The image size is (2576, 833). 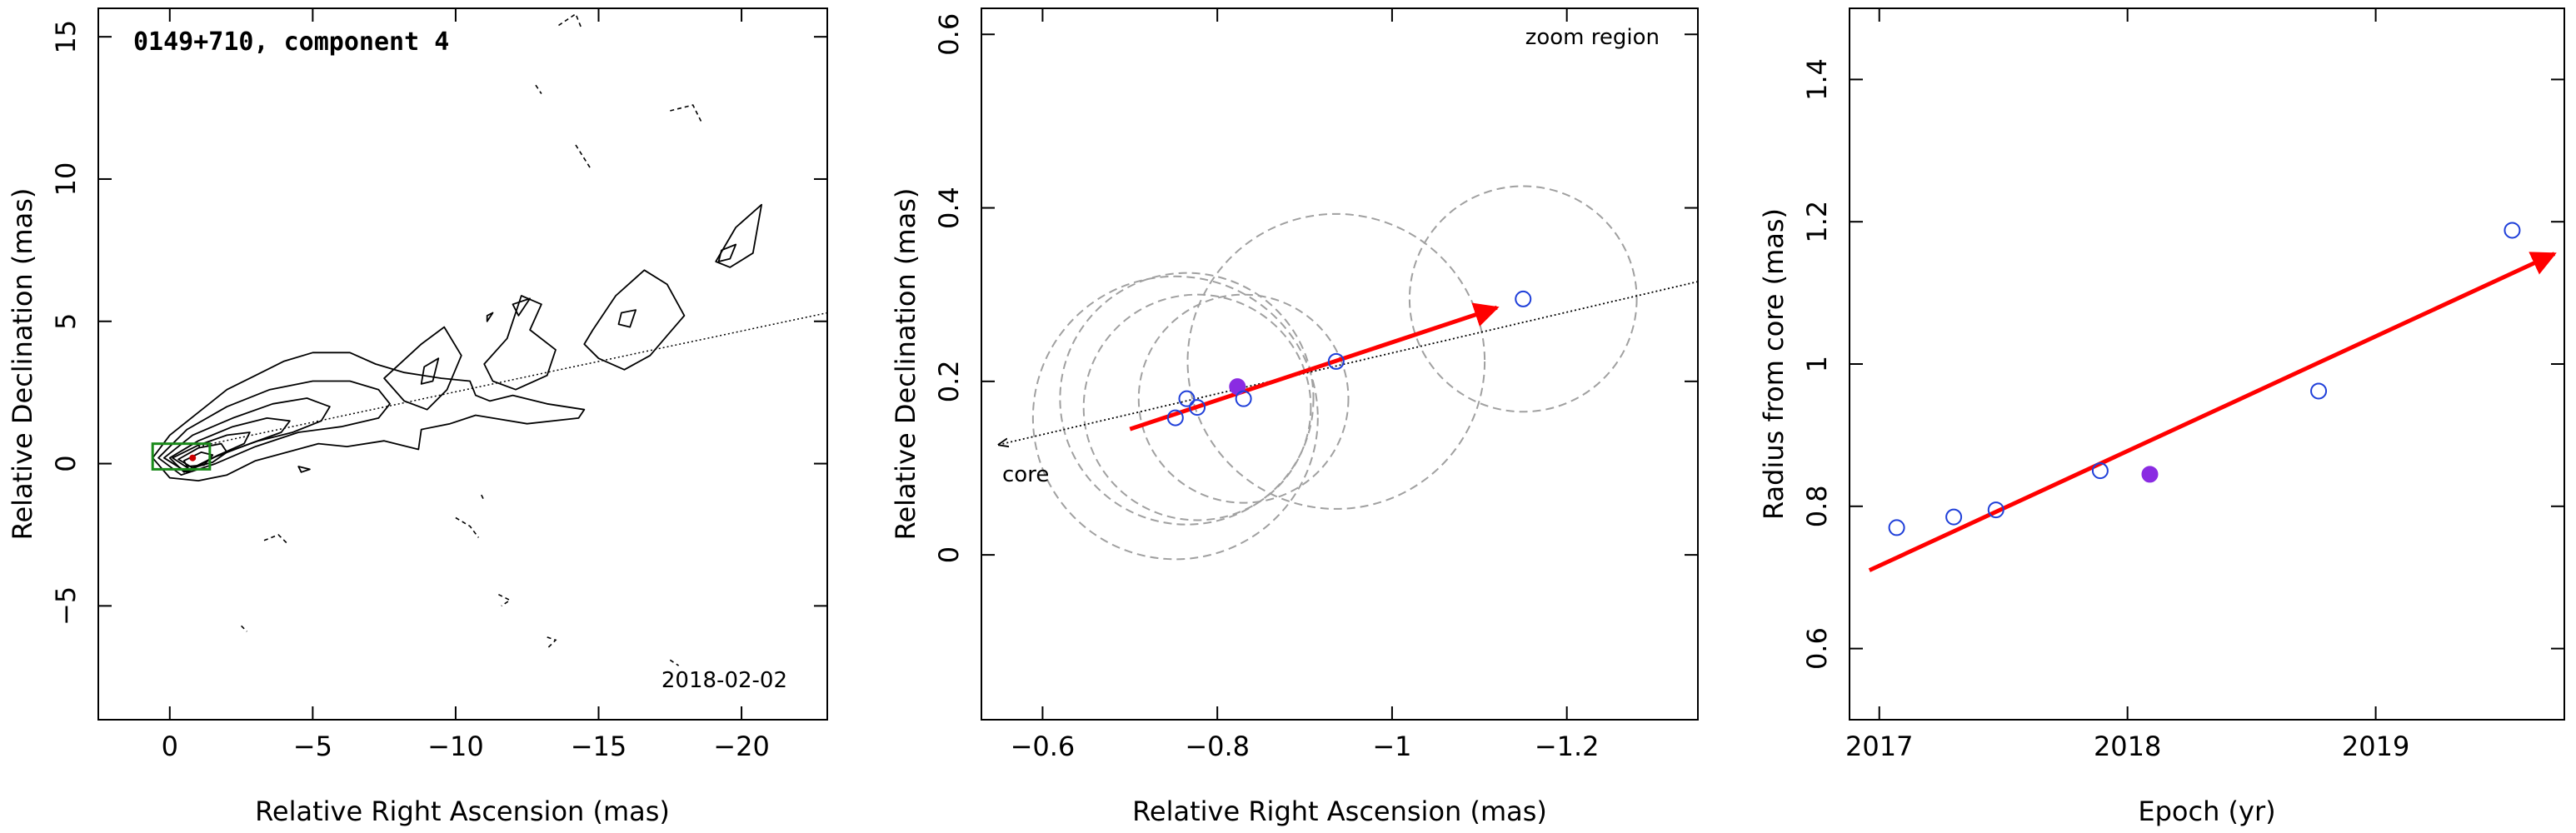 I want to click on x-tick-label: 2019, so click(x=2375, y=746).